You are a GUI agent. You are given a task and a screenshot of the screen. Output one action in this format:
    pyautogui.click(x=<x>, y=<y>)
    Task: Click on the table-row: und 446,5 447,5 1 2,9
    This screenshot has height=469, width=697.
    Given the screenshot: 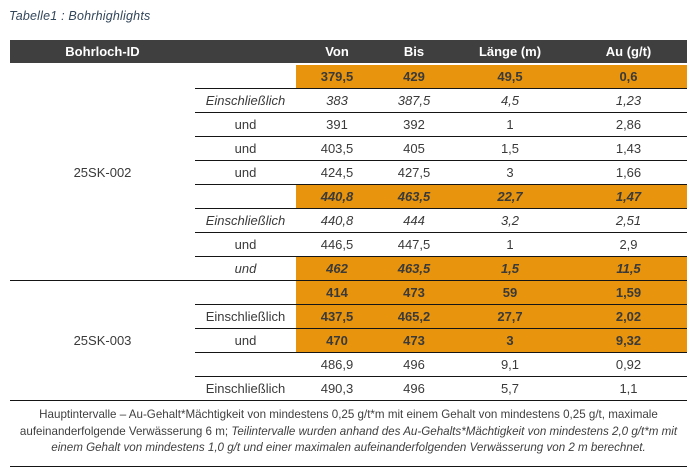 What is the action you would take?
    pyautogui.click(x=348, y=244)
    